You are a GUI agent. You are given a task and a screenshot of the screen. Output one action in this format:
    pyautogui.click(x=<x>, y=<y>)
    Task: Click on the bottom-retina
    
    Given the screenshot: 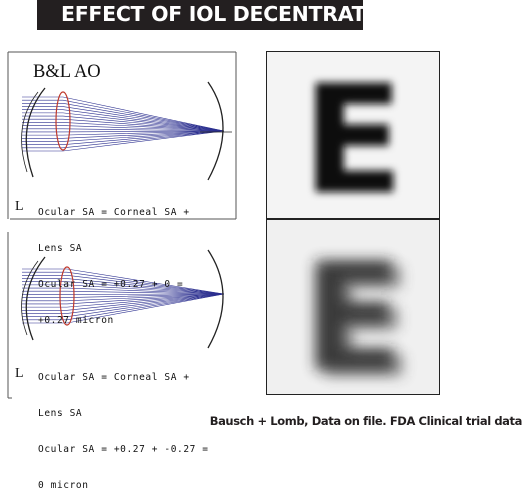 What is the action you would take?
    pyautogui.click(x=215, y=299)
    